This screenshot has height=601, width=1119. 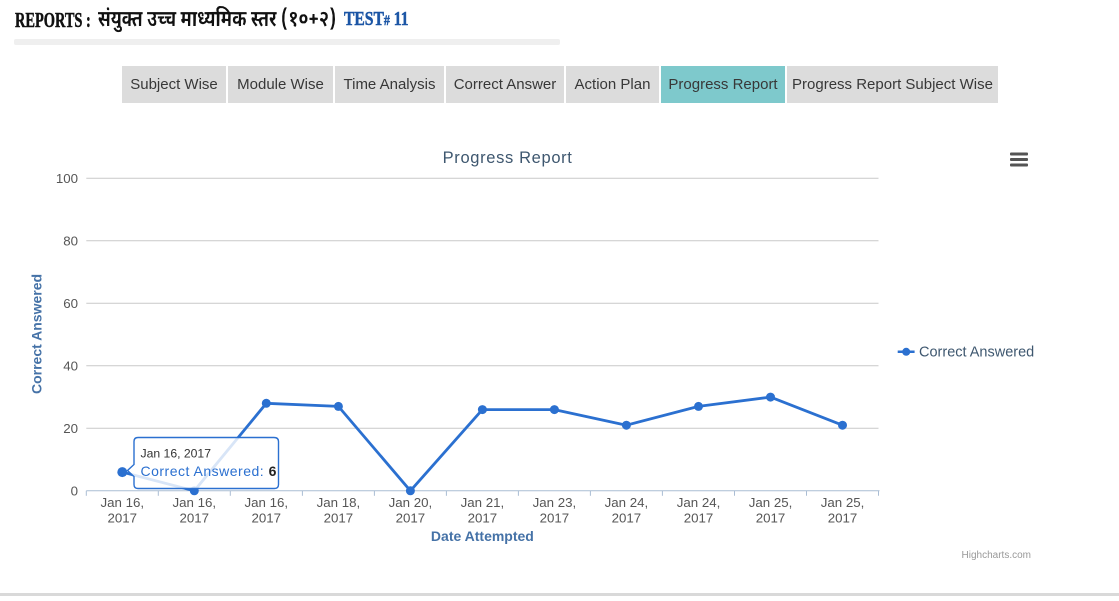 What do you see at coordinates (67, 178) in the screenshot?
I see `svg-text: 100` at bounding box center [67, 178].